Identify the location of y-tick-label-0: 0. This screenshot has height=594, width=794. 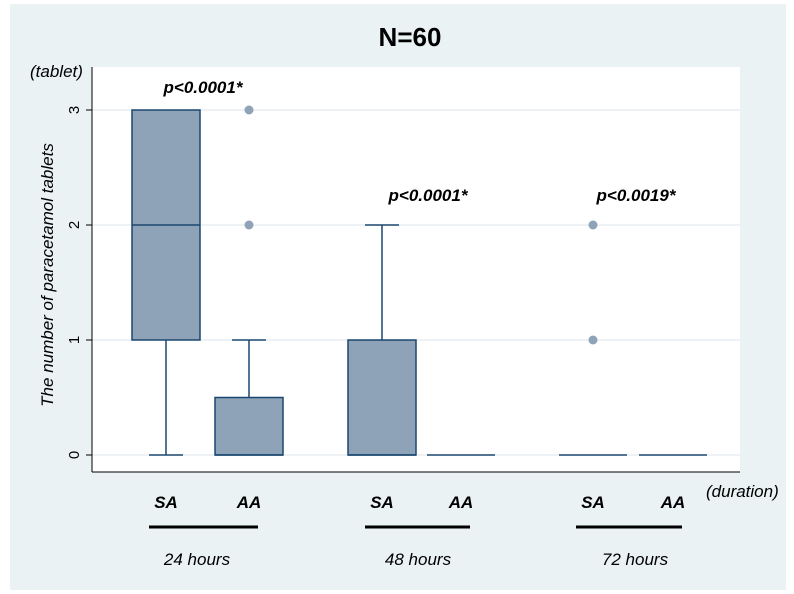
(74, 455).